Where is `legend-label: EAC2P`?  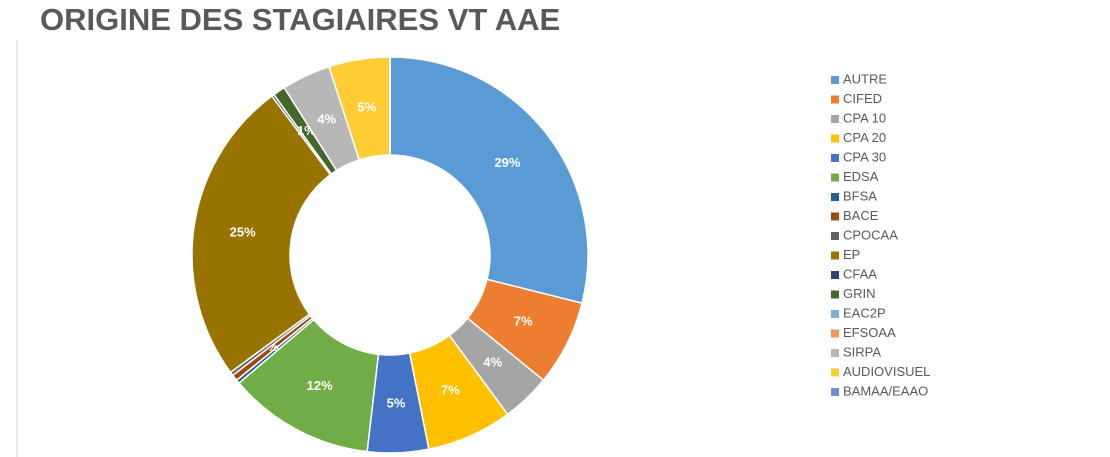
legend-label: EAC2P is located at coordinates (864, 312).